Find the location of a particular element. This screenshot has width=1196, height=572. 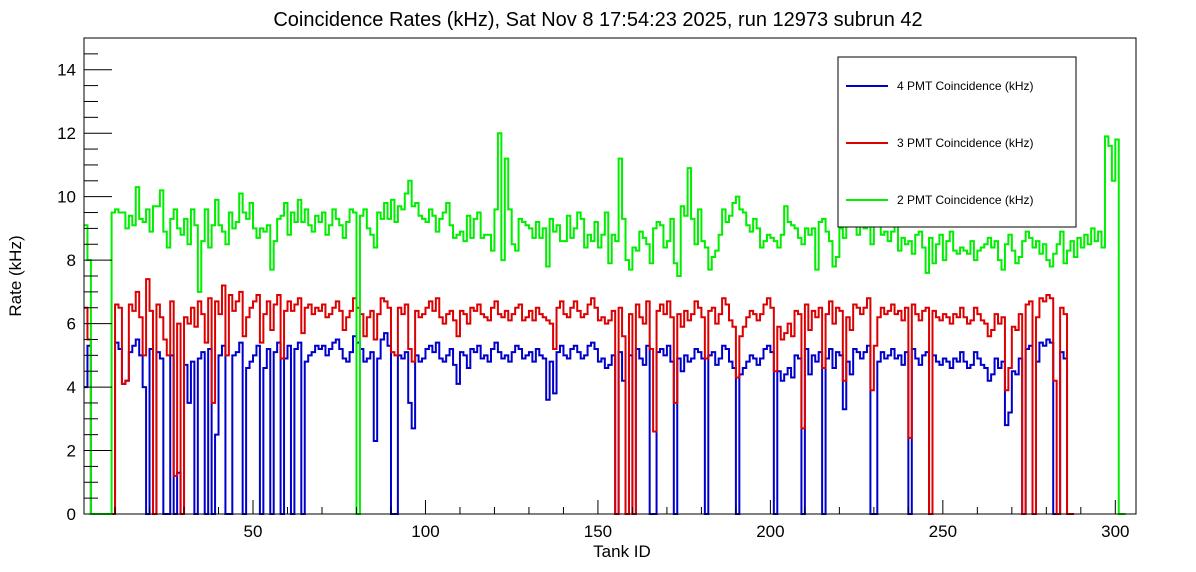

legend-label-1: 4 PMT Coincidence (kHz) is located at coordinates (965, 86).